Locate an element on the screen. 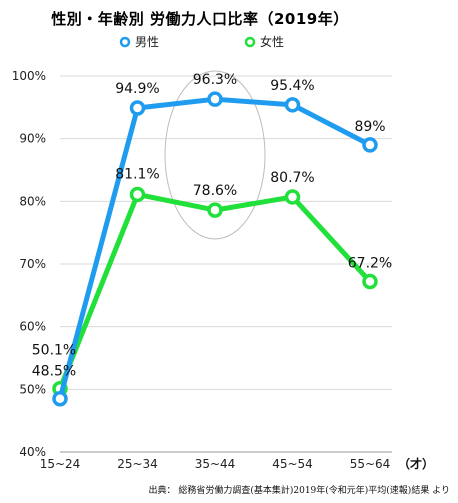  x-tick-label: 55~64 is located at coordinates (370, 464).